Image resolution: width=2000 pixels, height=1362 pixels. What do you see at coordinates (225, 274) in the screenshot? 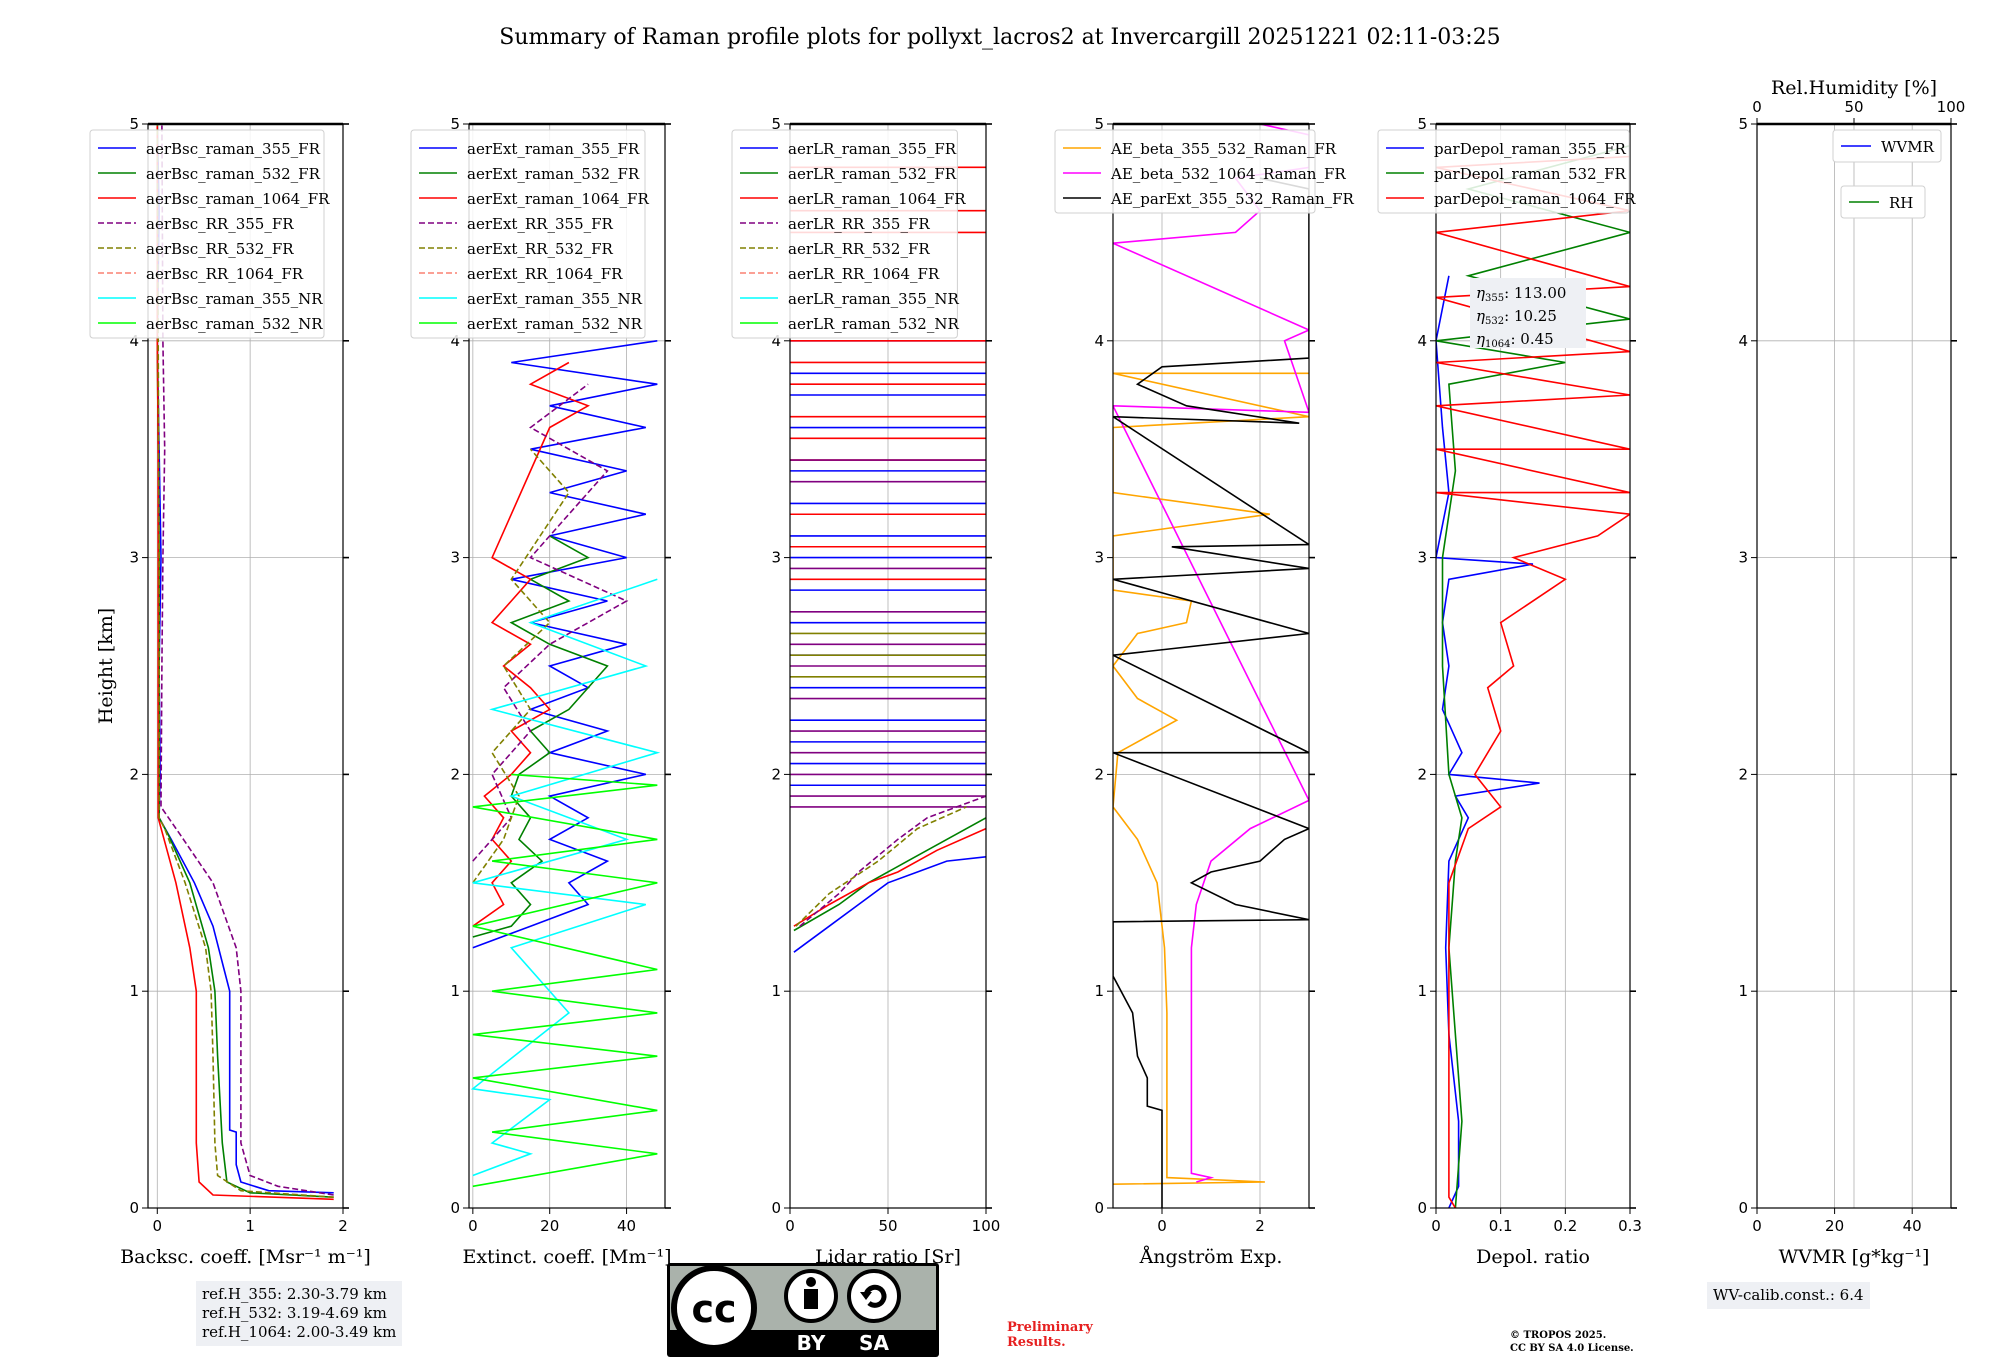
I see `legend-label: aerBsc_RR_1064_FR` at bounding box center [225, 274].